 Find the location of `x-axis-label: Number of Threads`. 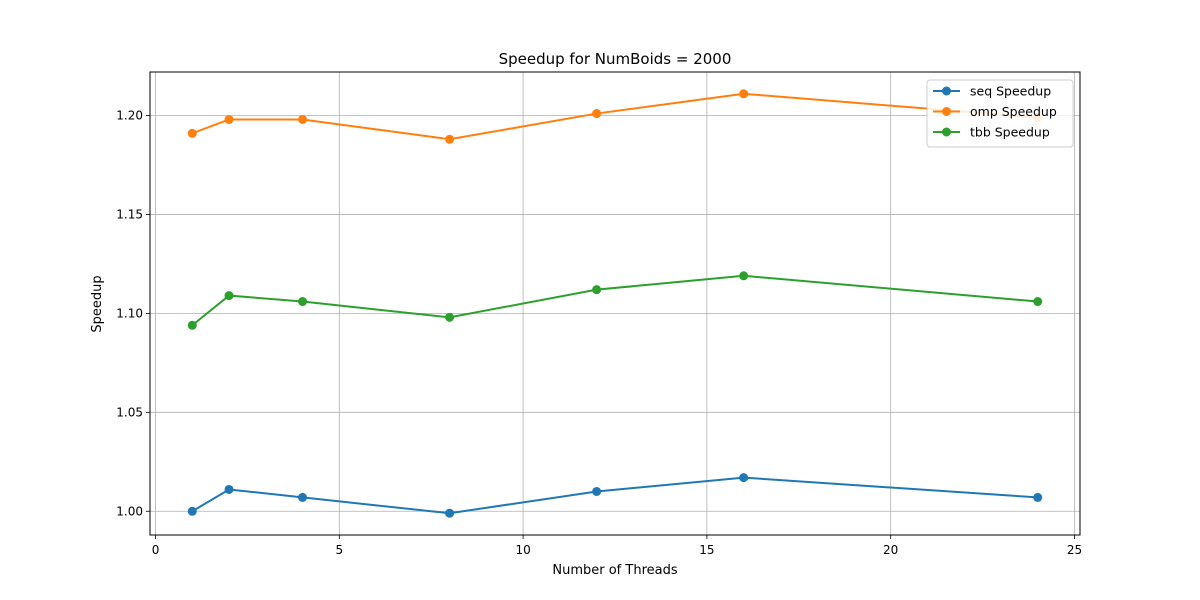

x-axis-label: Number of Threads is located at coordinates (614, 570).